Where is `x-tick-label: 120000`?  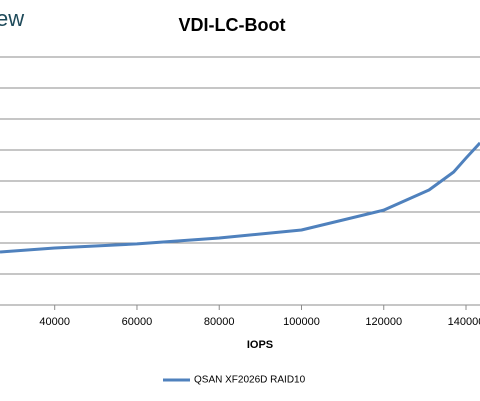
x-tick-label: 120000 is located at coordinates (383, 322).